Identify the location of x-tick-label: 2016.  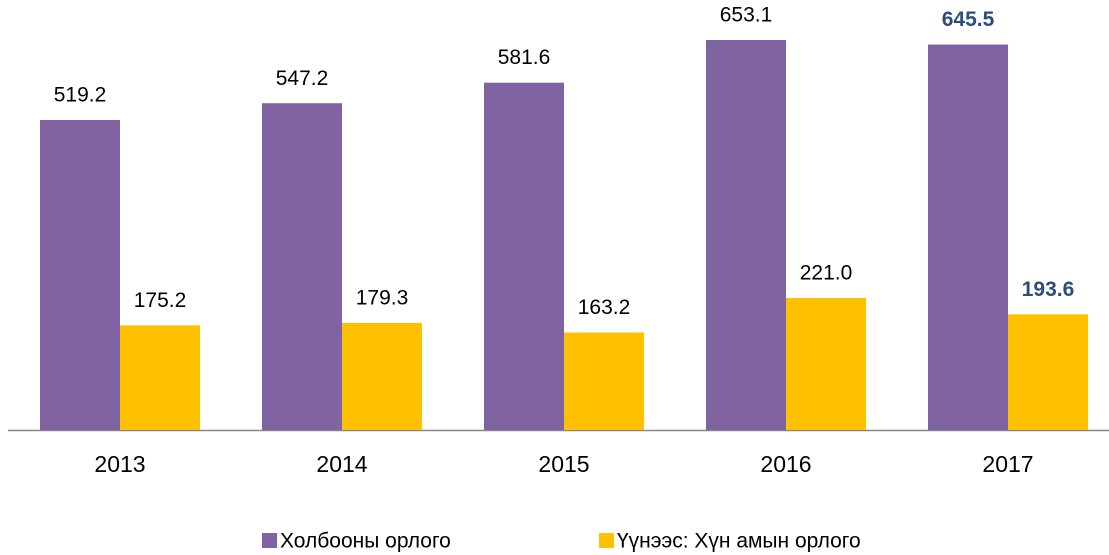
(785, 464).